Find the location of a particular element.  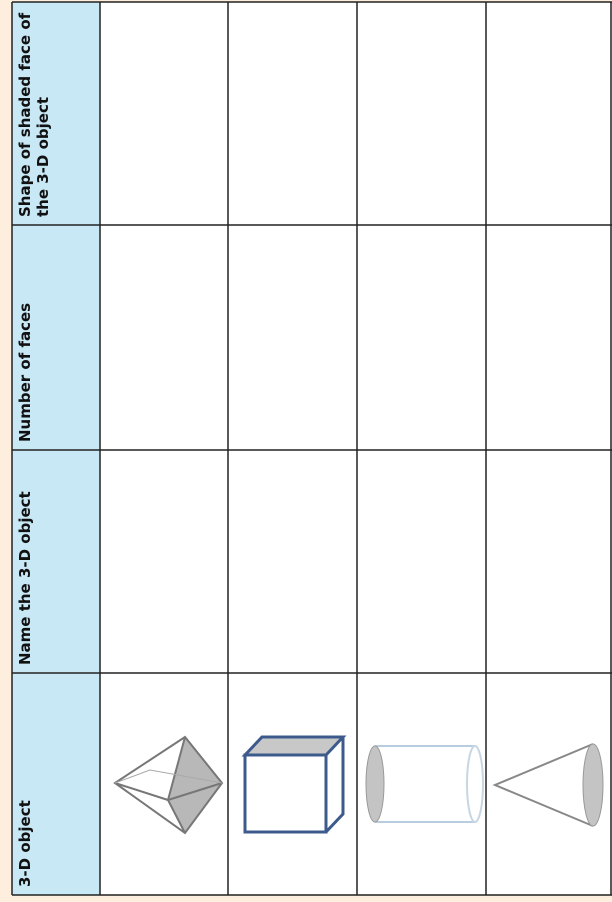

cylinder is located at coordinates (424, 784).